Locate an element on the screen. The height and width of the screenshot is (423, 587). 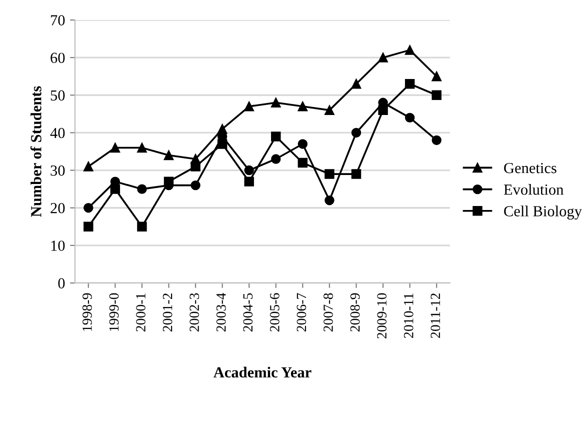
y-tick-label: 50 is located at coordinates (57, 95).